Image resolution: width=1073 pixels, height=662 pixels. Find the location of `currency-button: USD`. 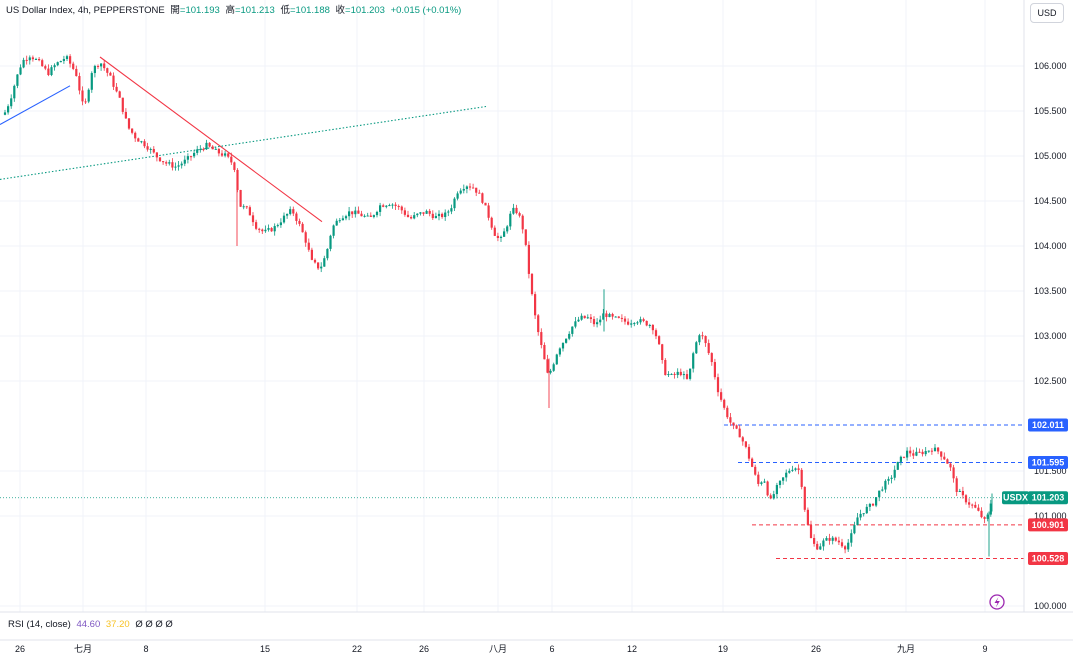

currency-button: USD is located at coordinates (1047, 13).